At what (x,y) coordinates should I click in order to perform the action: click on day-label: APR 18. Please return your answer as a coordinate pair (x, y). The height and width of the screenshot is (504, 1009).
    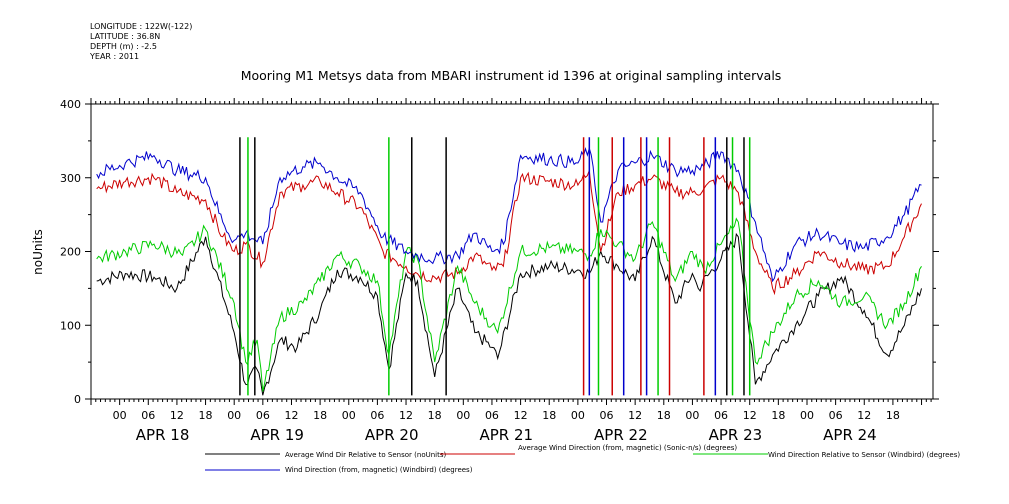
    Looking at the image, I should click on (163, 435).